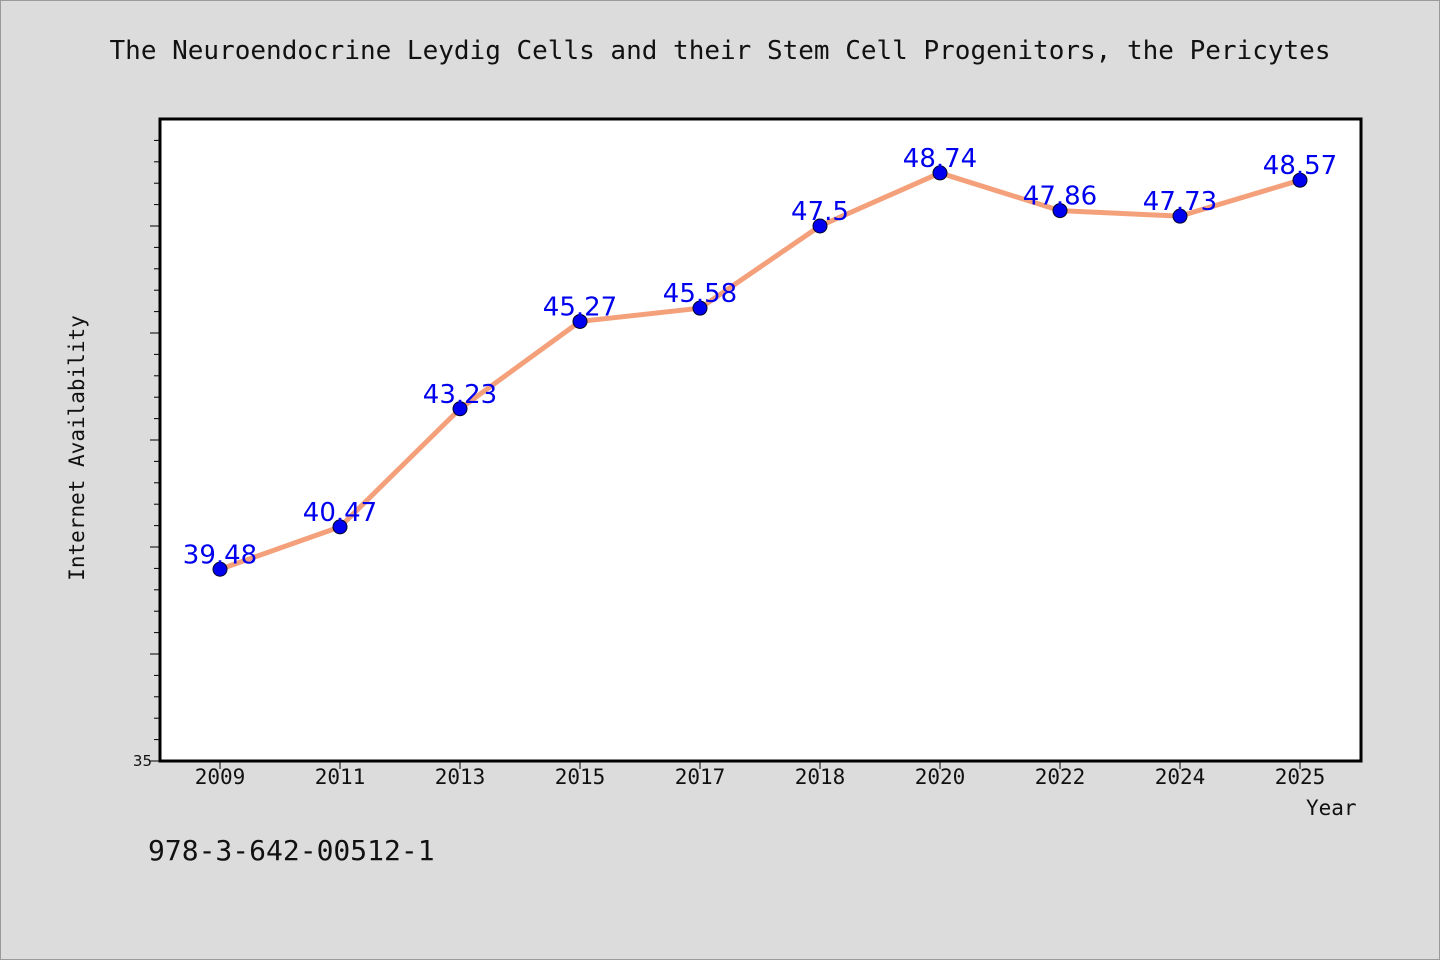 Image resolution: width=1440 pixels, height=960 pixels. Describe the element at coordinates (1331, 808) in the screenshot. I see `x-axis-label: Year` at that location.